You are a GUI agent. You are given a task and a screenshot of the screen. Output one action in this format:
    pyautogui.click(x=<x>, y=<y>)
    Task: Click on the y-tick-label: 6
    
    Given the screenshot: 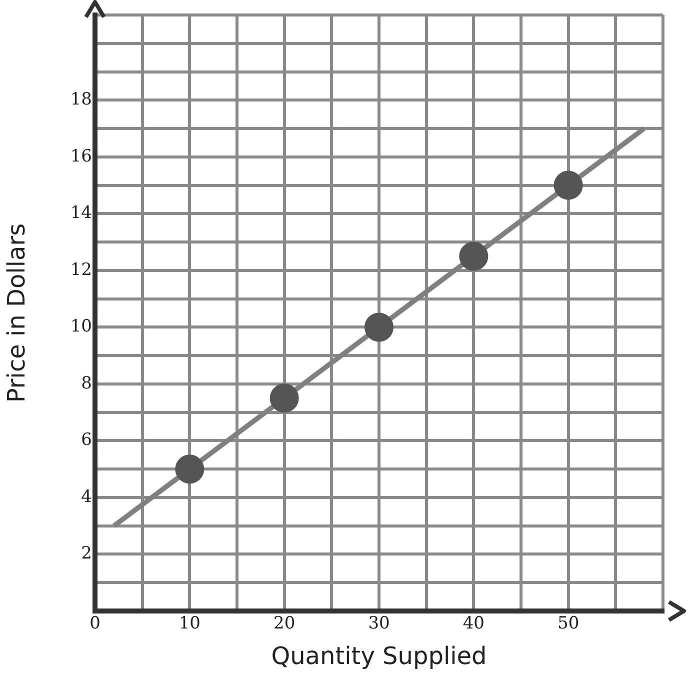 What is the action you would take?
    pyautogui.click(x=86, y=440)
    